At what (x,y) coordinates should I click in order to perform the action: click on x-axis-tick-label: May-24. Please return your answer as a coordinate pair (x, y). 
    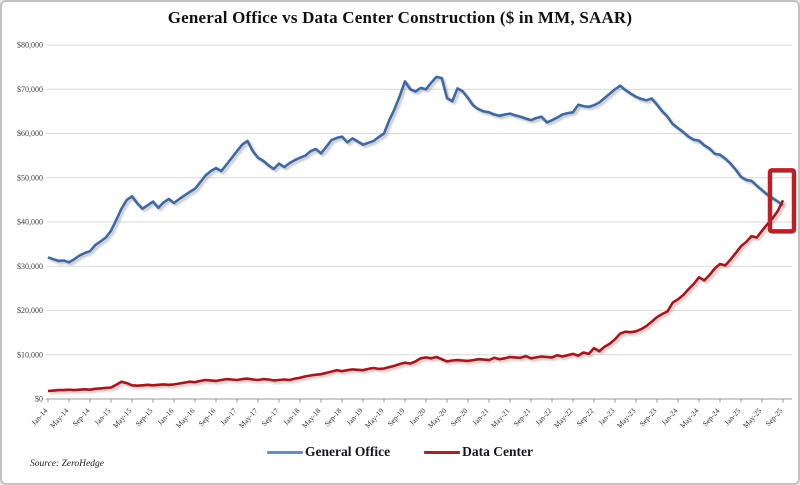
    Looking at the image, I should click on (689, 418).